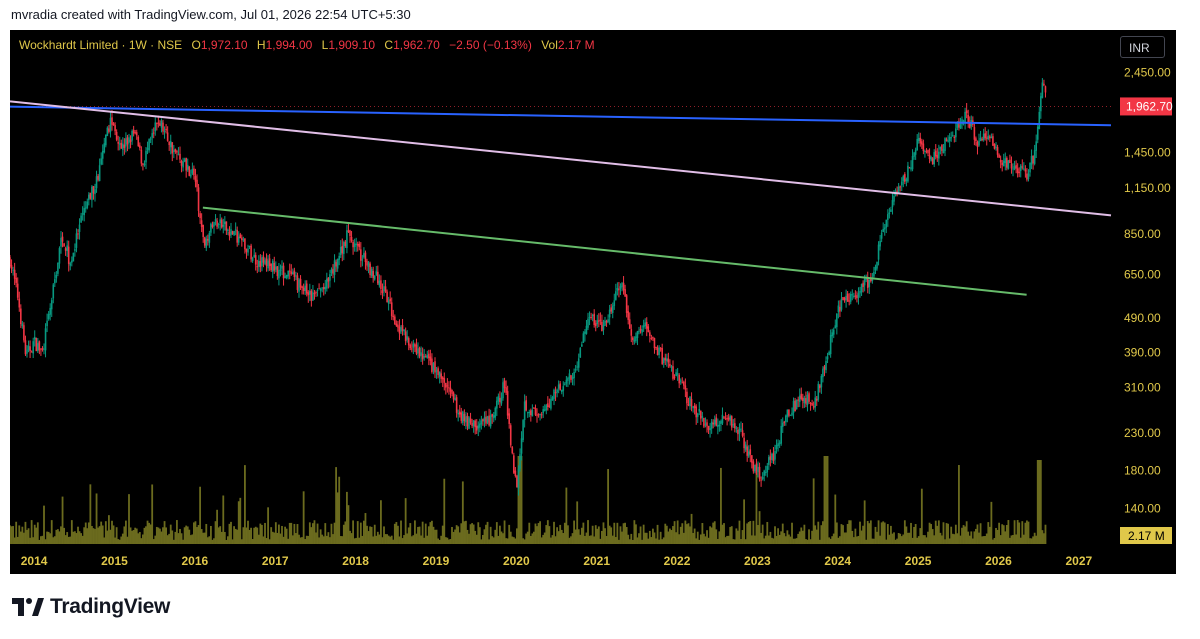 This screenshot has height=639, width=1200. I want to click on currency-button: INR, so click(1142, 47).